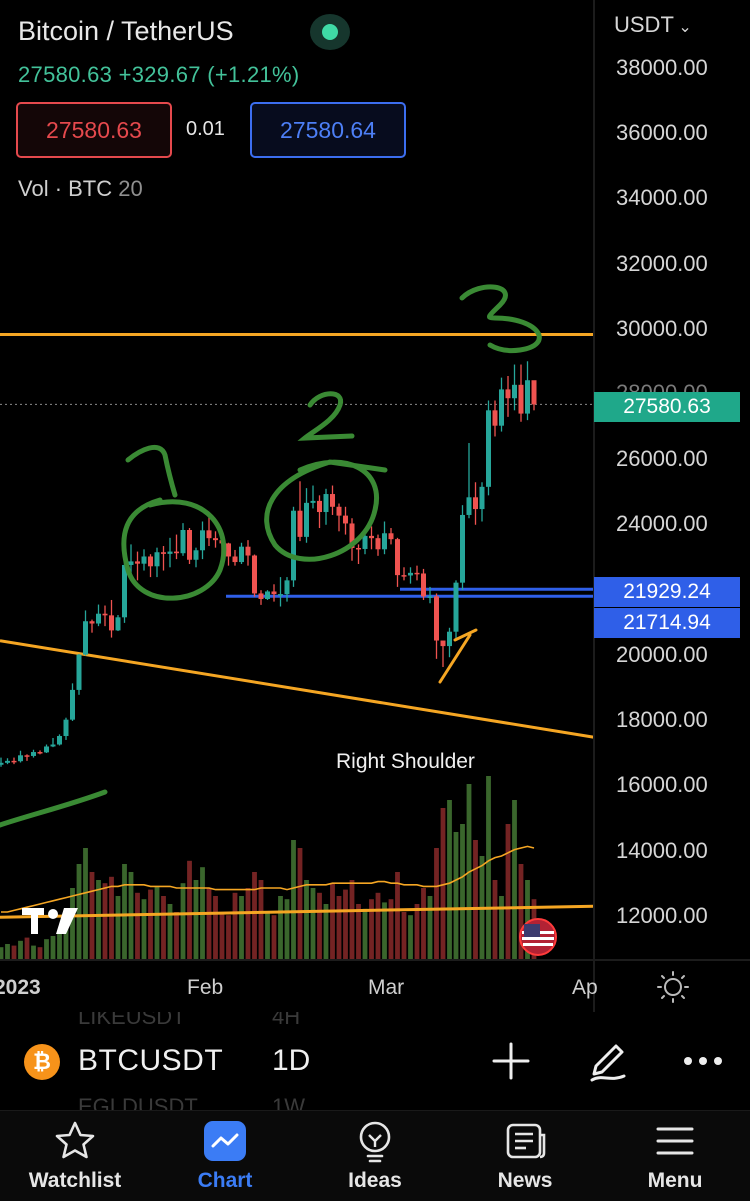  I want to click on price-axis-label: 34000.00, so click(662, 197).